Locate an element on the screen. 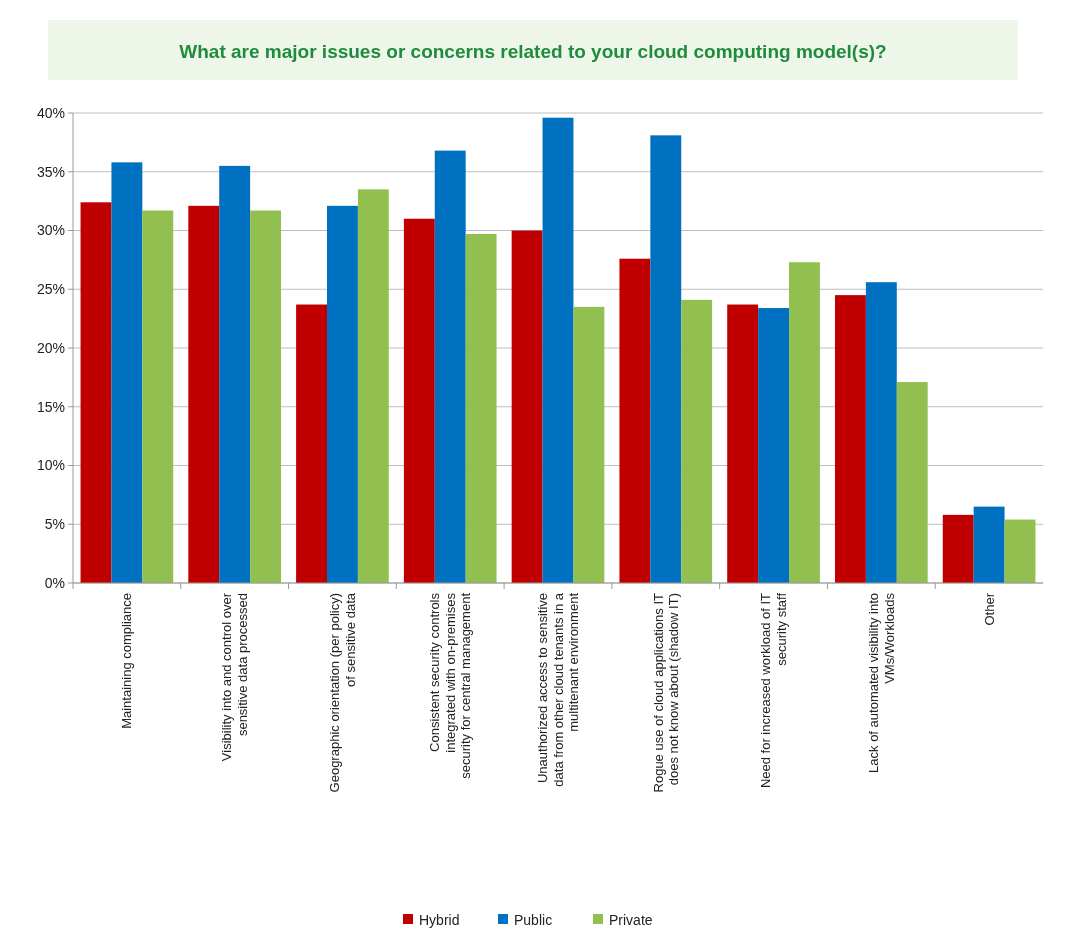  y-tick-label: 15% is located at coordinates (50, 406).